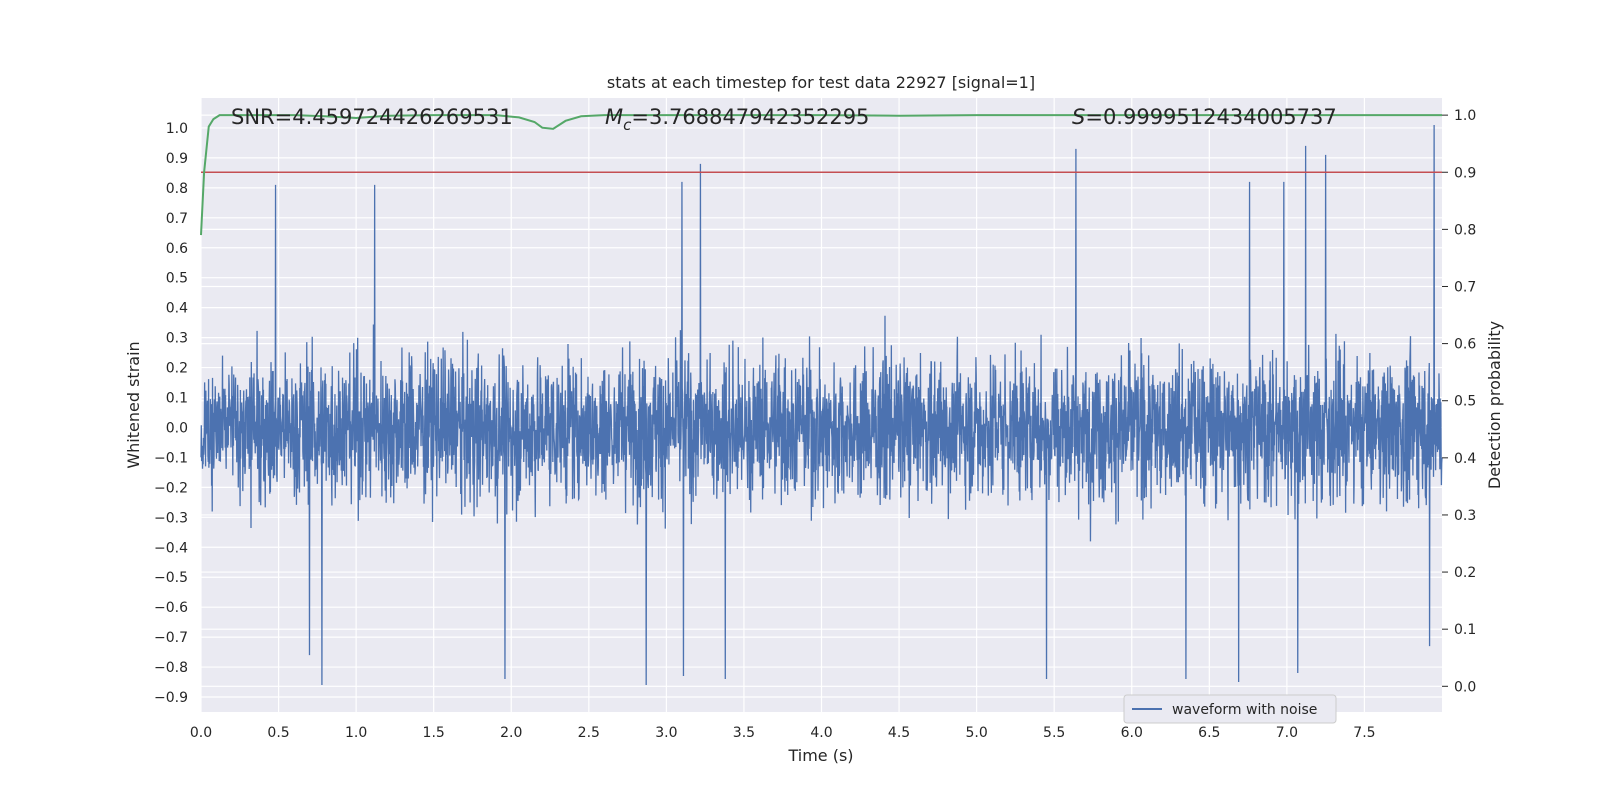  I want to click on y-tick-label-left: −0.7, so click(171, 638).